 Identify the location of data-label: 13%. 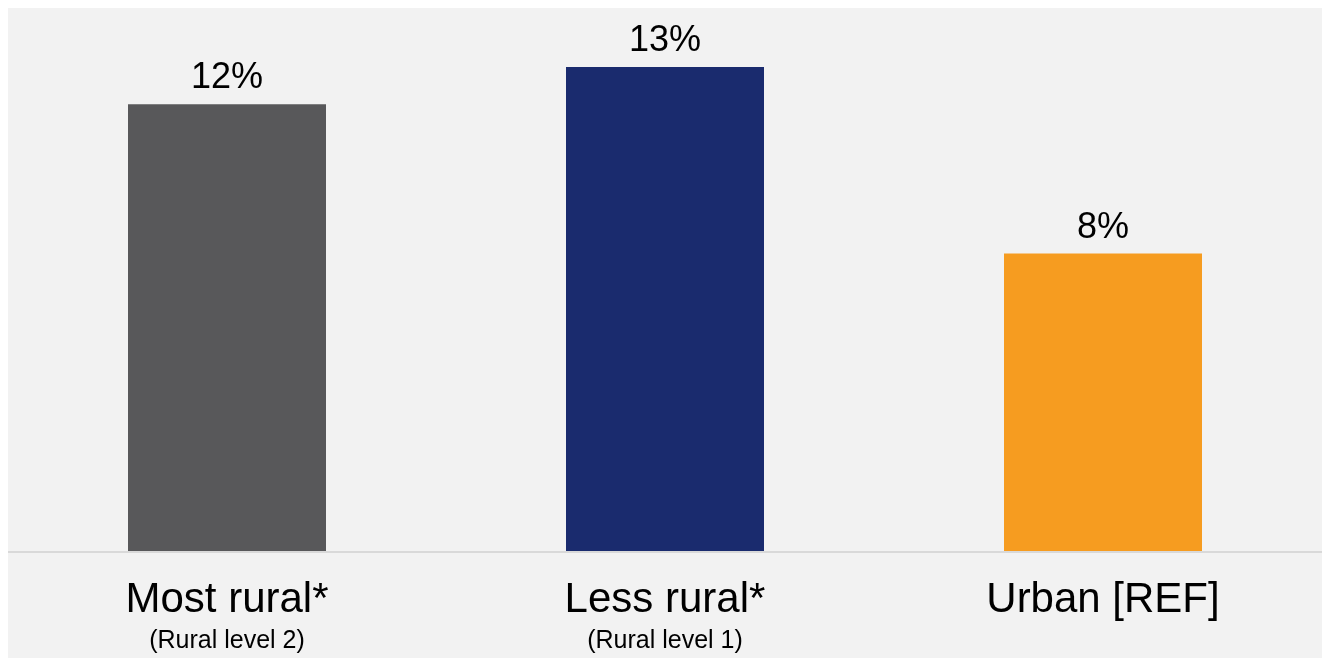
(665, 38).